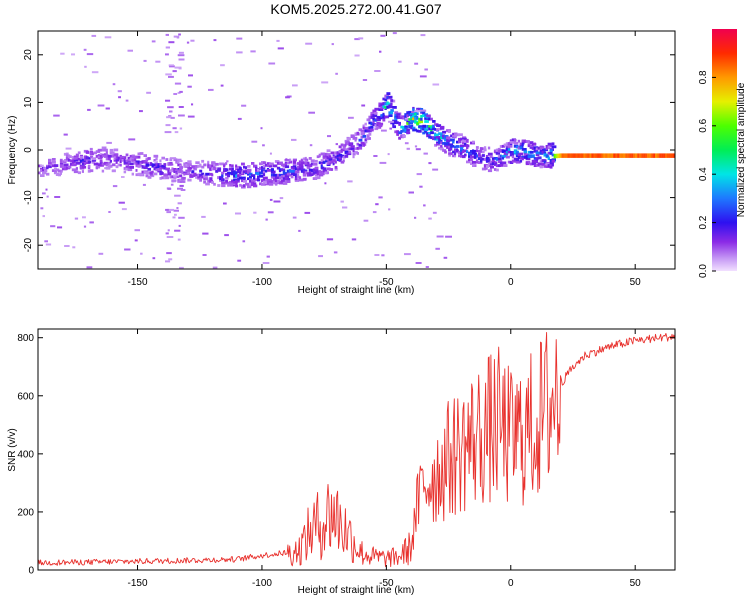  I want to click on x-tick-label: 50, so click(636, 583).